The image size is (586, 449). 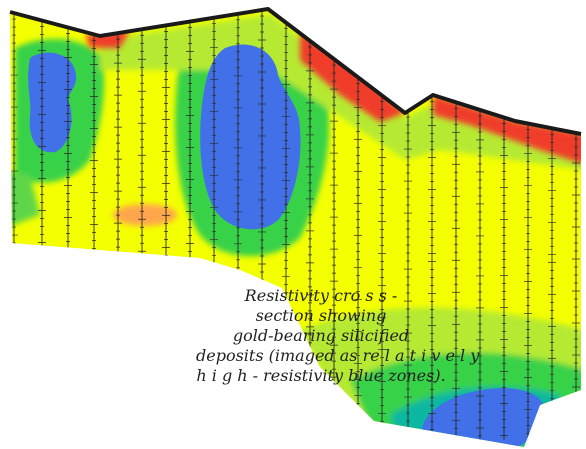 I want to click on caption-line-4: deposits (imaged as re l a t i v e l y, so click(x=338, y=355).